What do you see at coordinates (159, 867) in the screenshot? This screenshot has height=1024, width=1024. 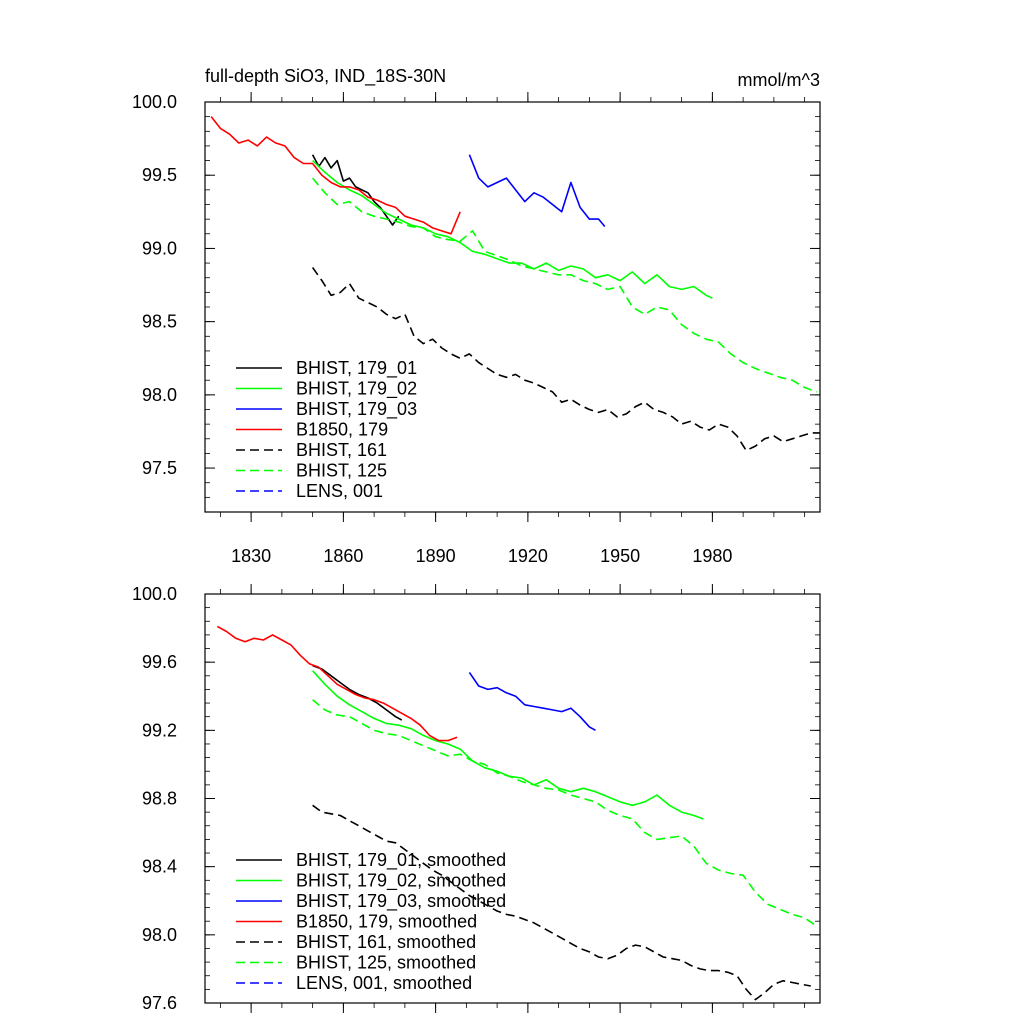 I see `y-tick-label: 98.4` at bounding box center [159, 867].